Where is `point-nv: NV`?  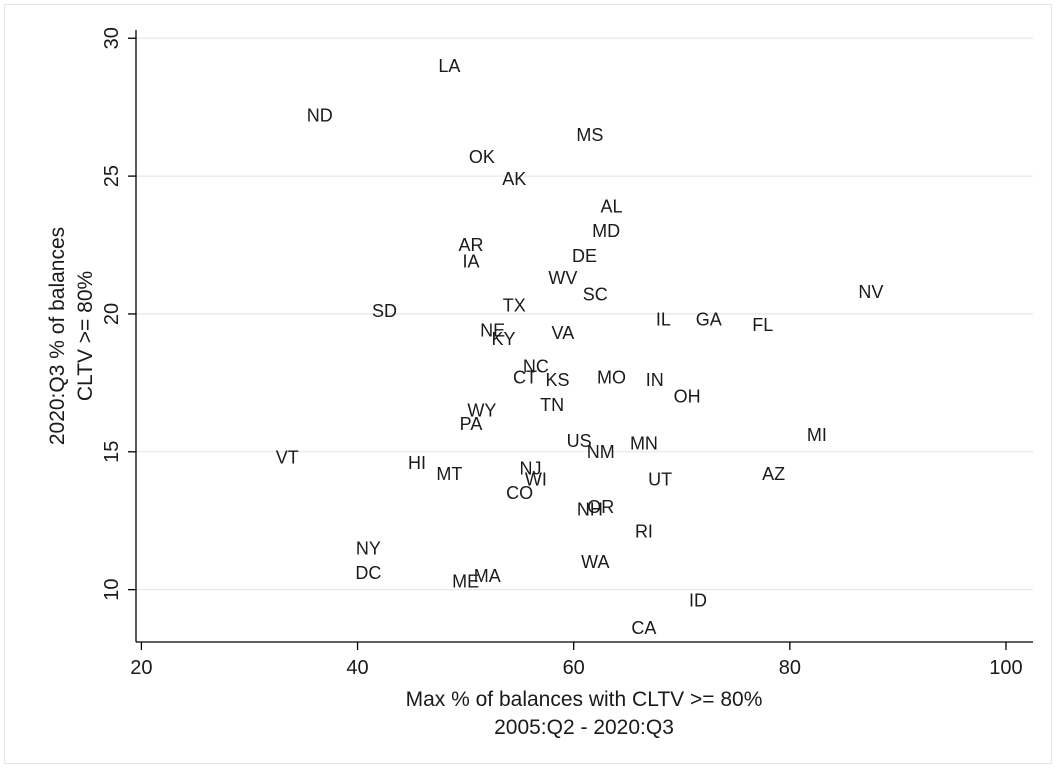 point-nv: NV is located at coordinates (870, 292).